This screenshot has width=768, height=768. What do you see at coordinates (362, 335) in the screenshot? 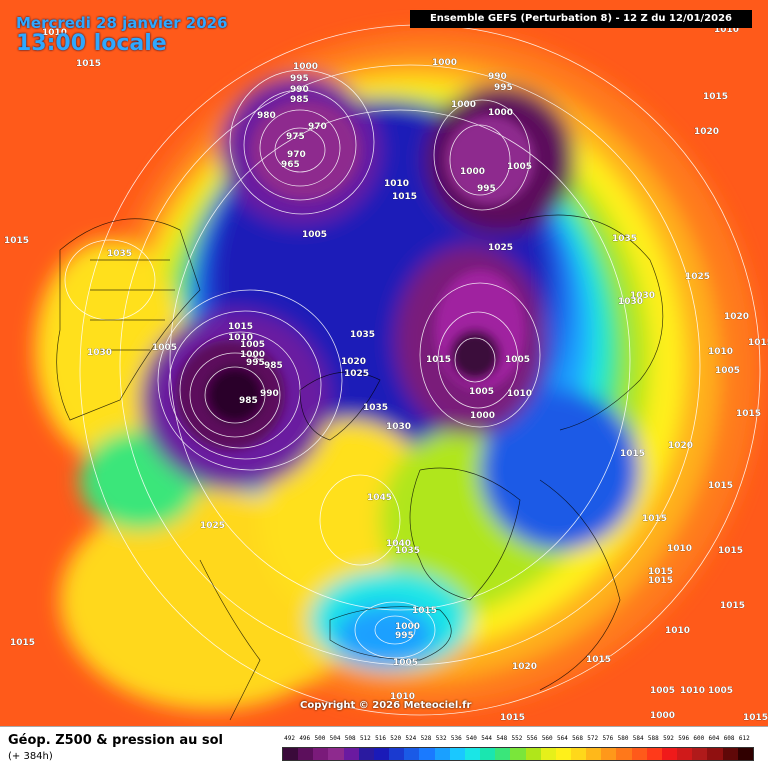
I see `isobar-label: 1035` at bounding box center [362, 335].